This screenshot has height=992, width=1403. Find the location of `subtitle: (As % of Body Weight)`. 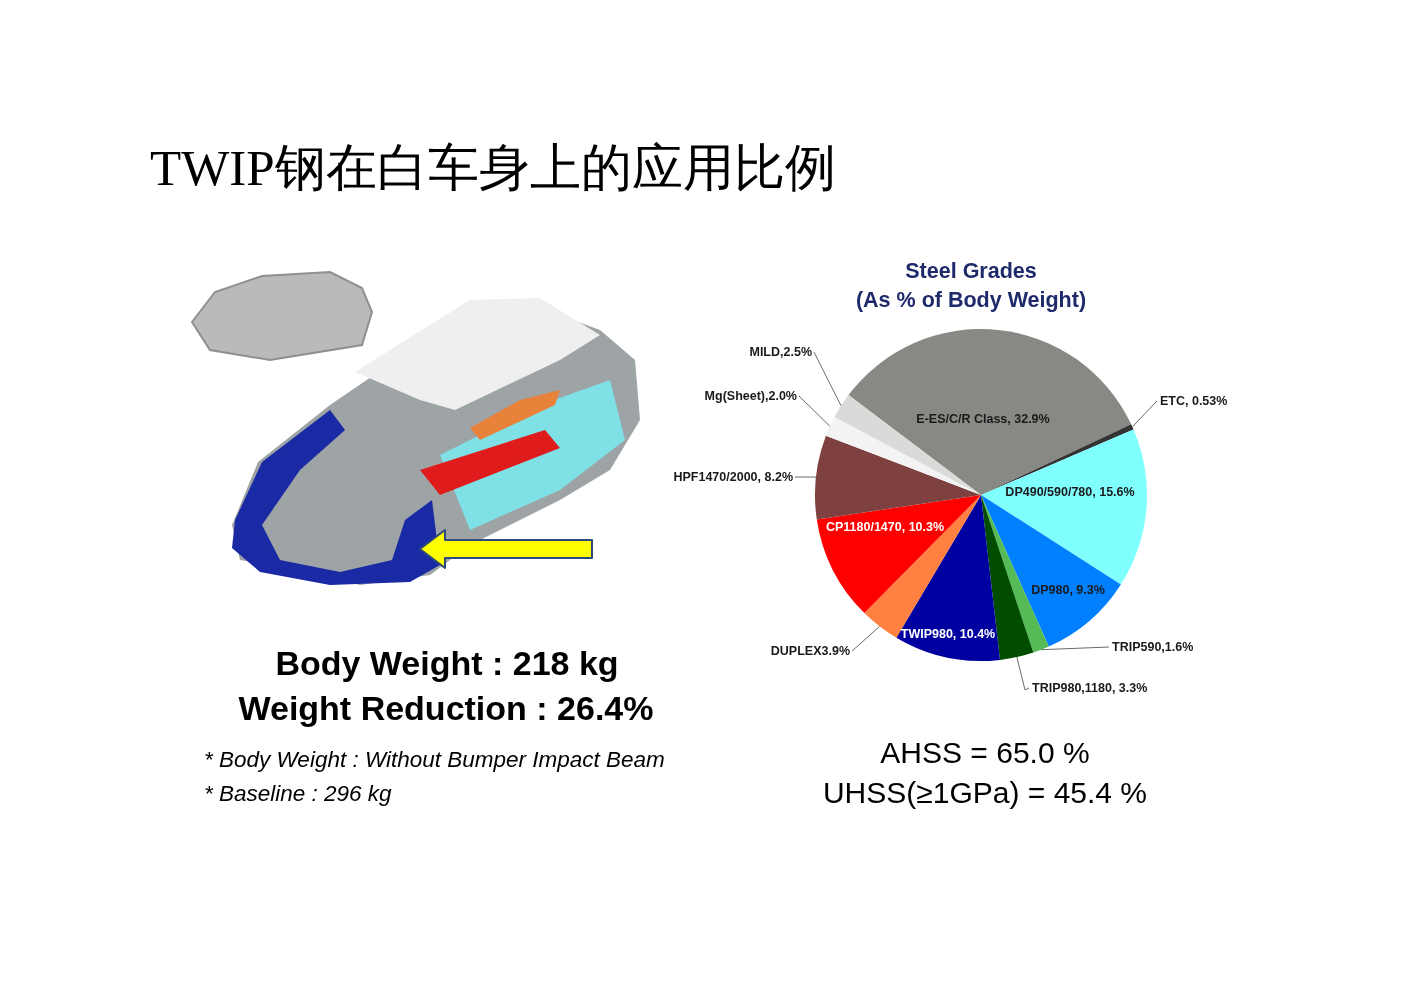

subtitle: (As % of Body Weight) is located at coordinates (971, 300).